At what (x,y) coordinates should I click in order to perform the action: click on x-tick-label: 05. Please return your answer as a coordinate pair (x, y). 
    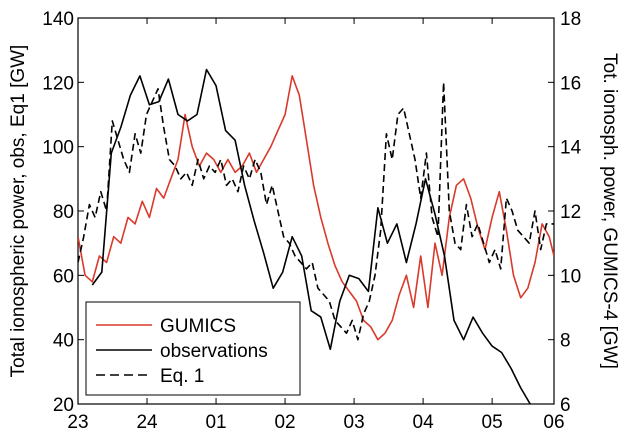
    Looking at the image, I should click on (492, 422).